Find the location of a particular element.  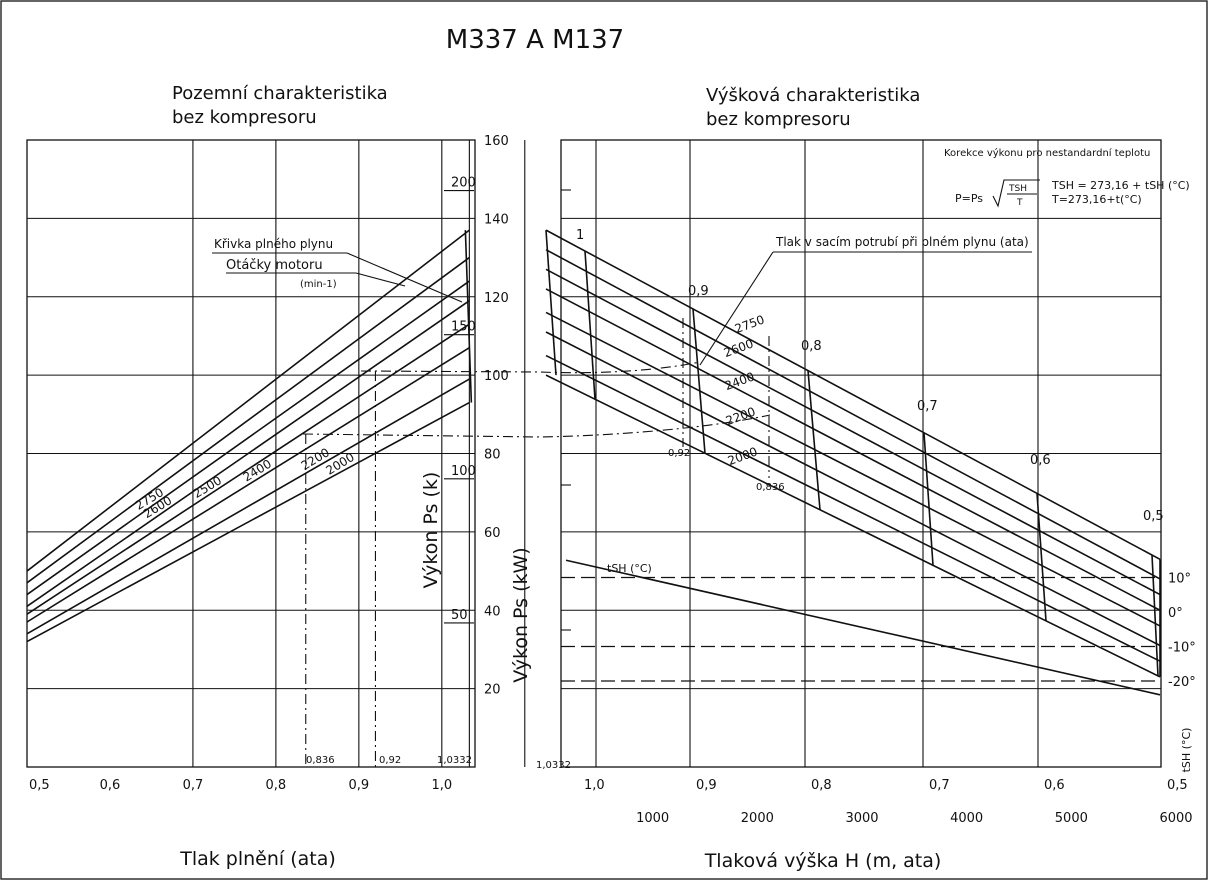

kw-tick: 140 is located at coordinates (496, 219).